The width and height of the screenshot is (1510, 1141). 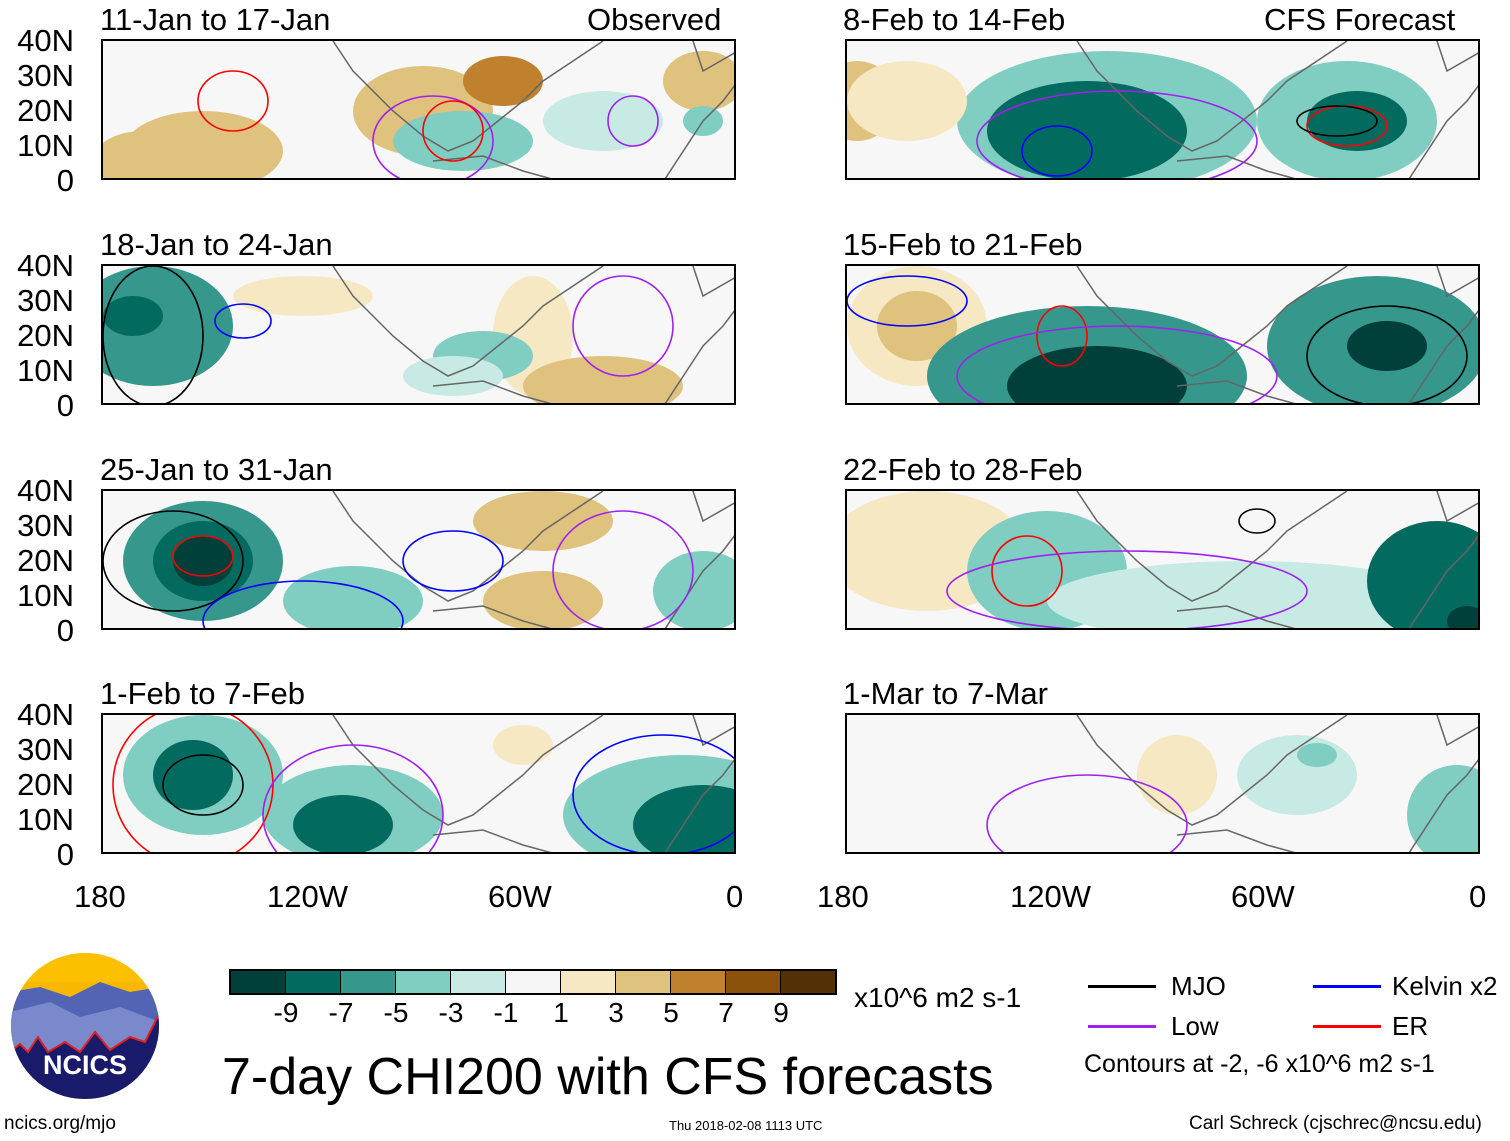 I want to click on legend-er-line, so click(x=1347, y=1026).